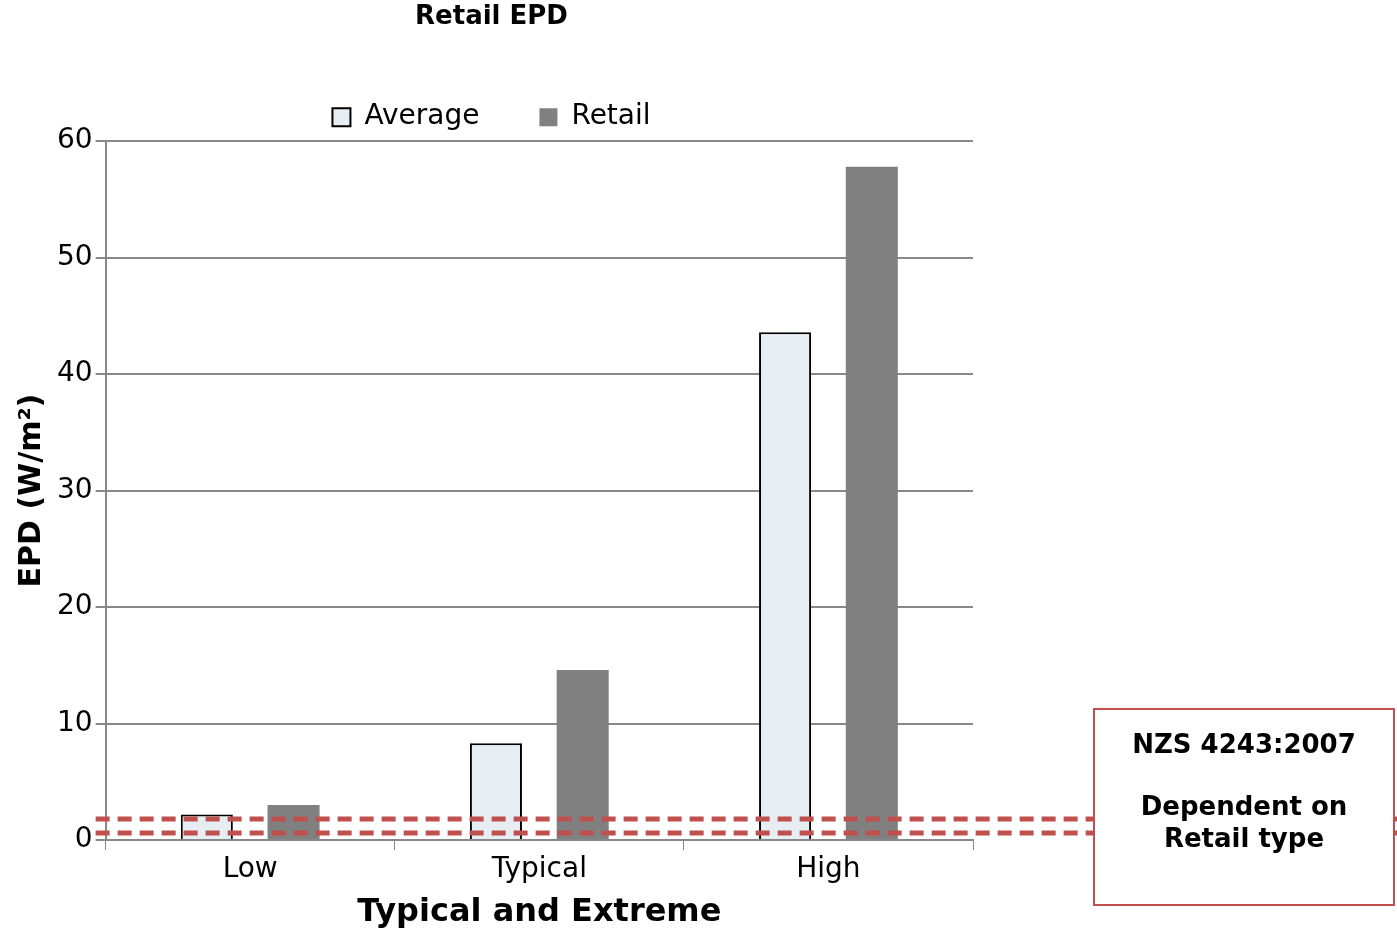  I want to click on y-tick-label: 10, so click(74, 721).